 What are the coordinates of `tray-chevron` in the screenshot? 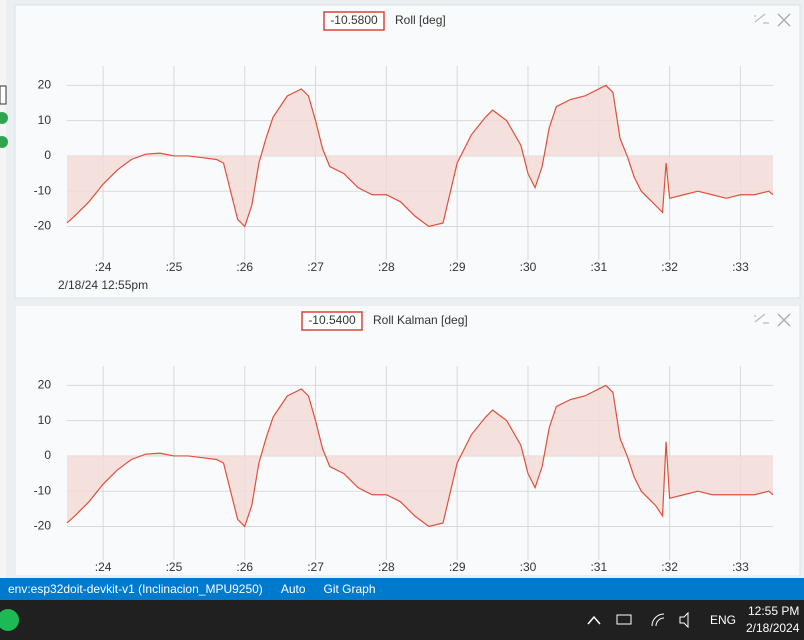 It's located at (594, 620).